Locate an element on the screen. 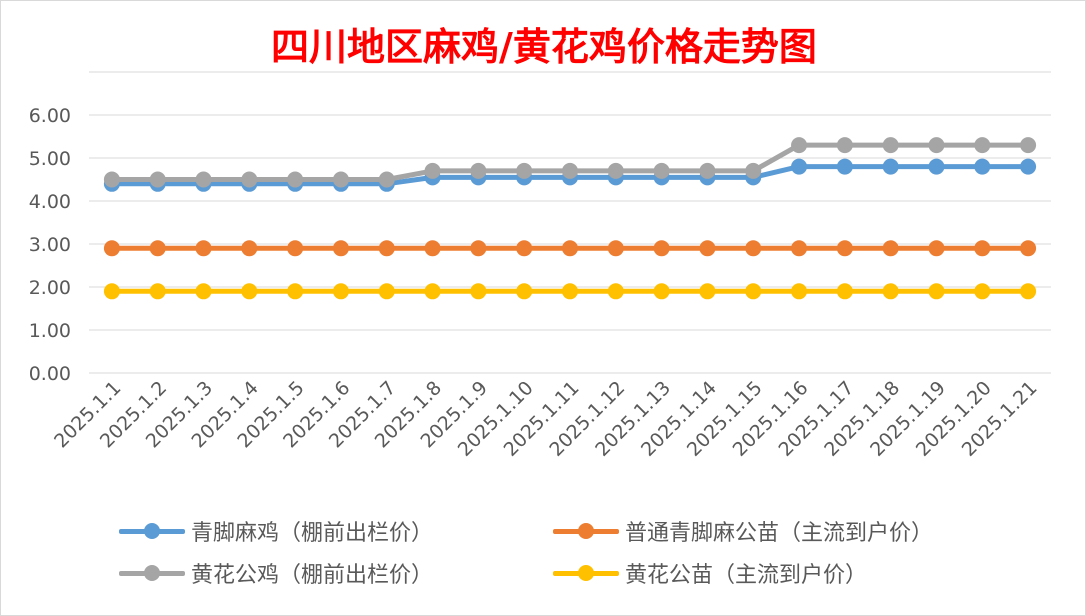 The image size is (1086, 616). legend-item-series-1: 青脚麻鸡（棚前出栏价） is located at coordinates (276, 531).